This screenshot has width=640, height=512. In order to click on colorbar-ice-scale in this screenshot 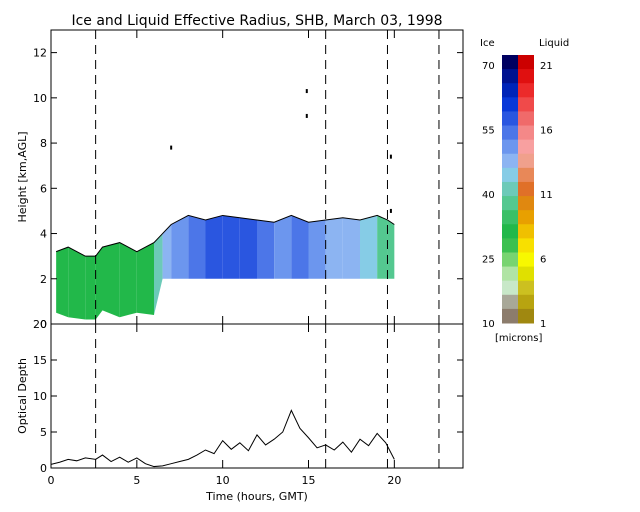, I will do `click(510, 189)`.